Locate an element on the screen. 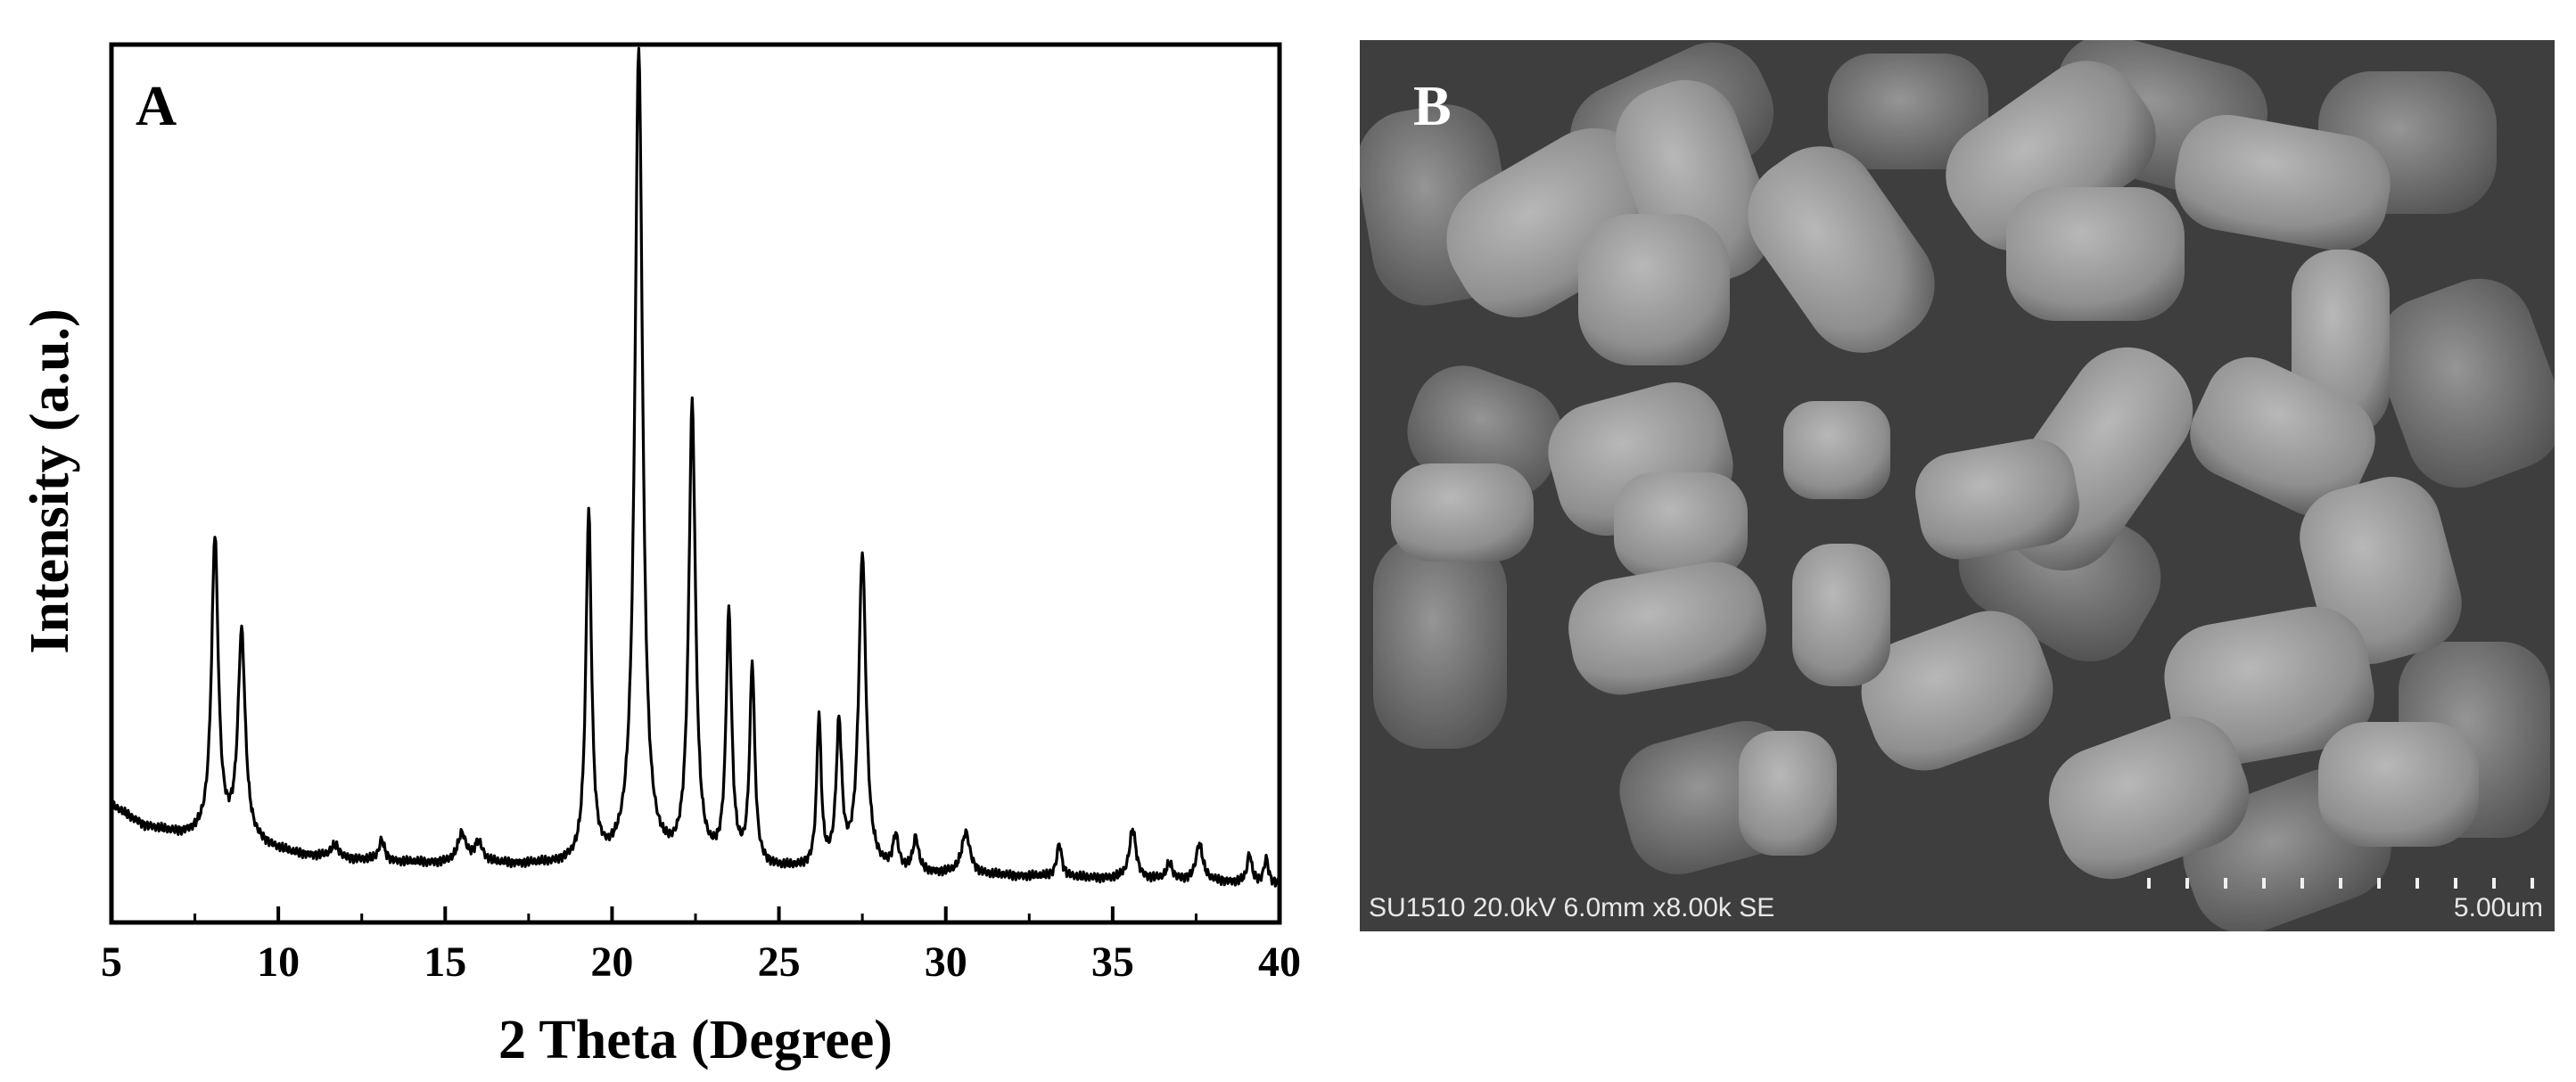  sem-info-text: SU1510 20.0kV 6.0mm x8.00k SE is located at coordinates (1571, 907).